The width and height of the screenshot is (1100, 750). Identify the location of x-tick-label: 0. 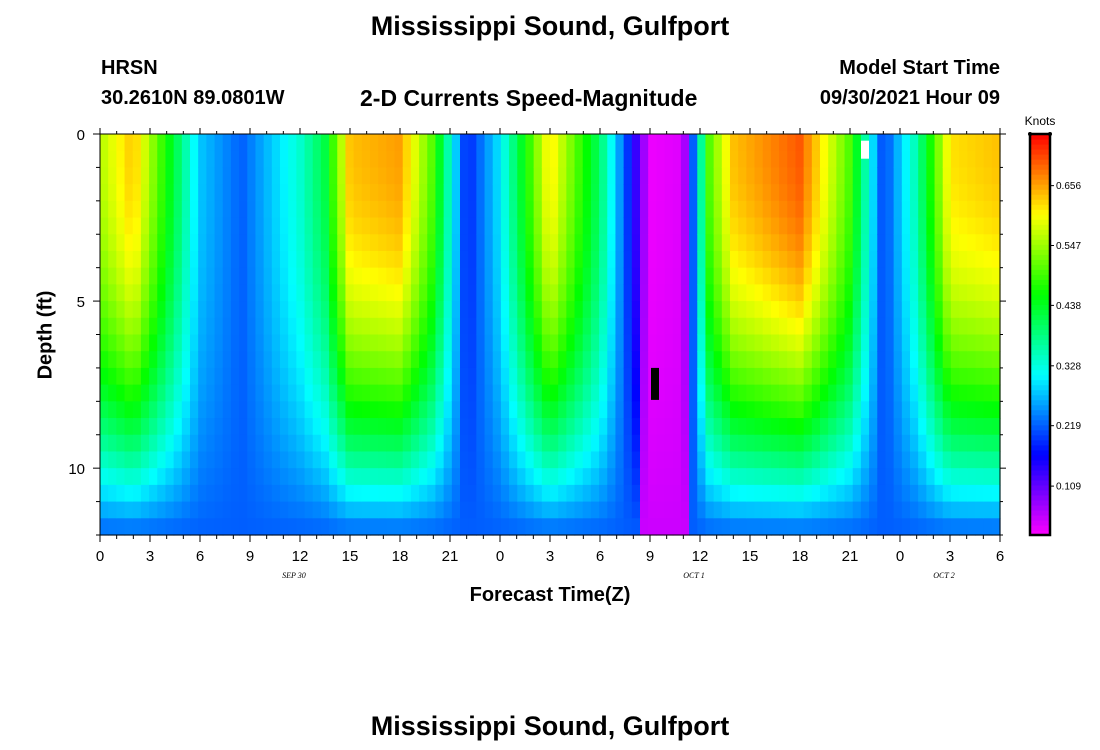
(500, 556).